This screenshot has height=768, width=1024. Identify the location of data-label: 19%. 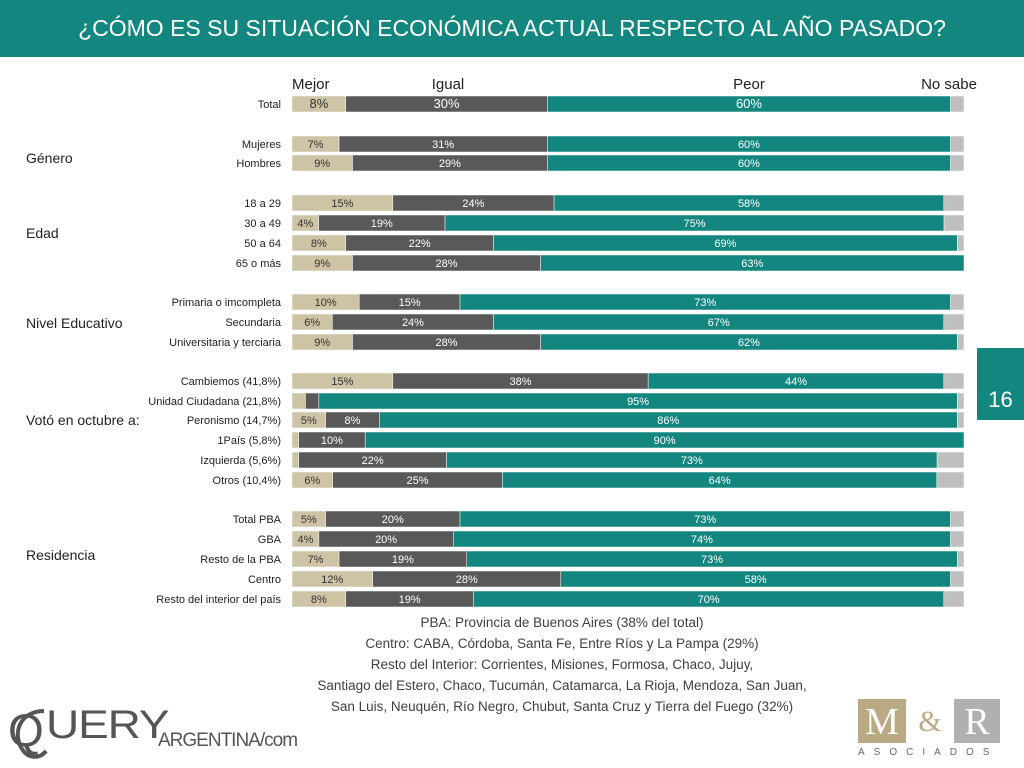
(382, 224).